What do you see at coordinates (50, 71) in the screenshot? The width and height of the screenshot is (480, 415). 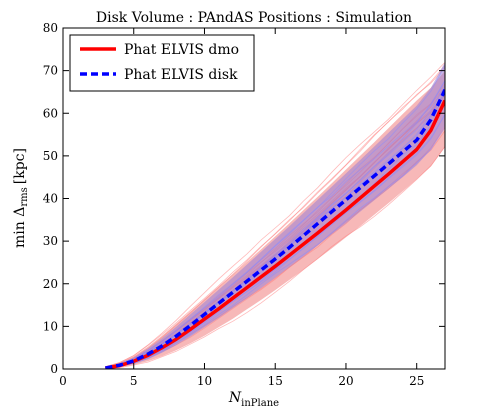 I see `y-tick-label-7: 70` at bounding box center [50, 71].